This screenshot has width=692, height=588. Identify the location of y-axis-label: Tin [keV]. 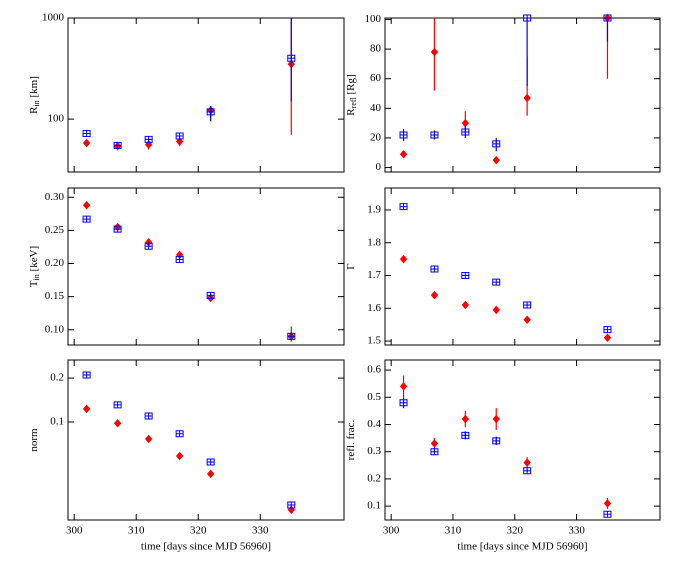
(34, 266).